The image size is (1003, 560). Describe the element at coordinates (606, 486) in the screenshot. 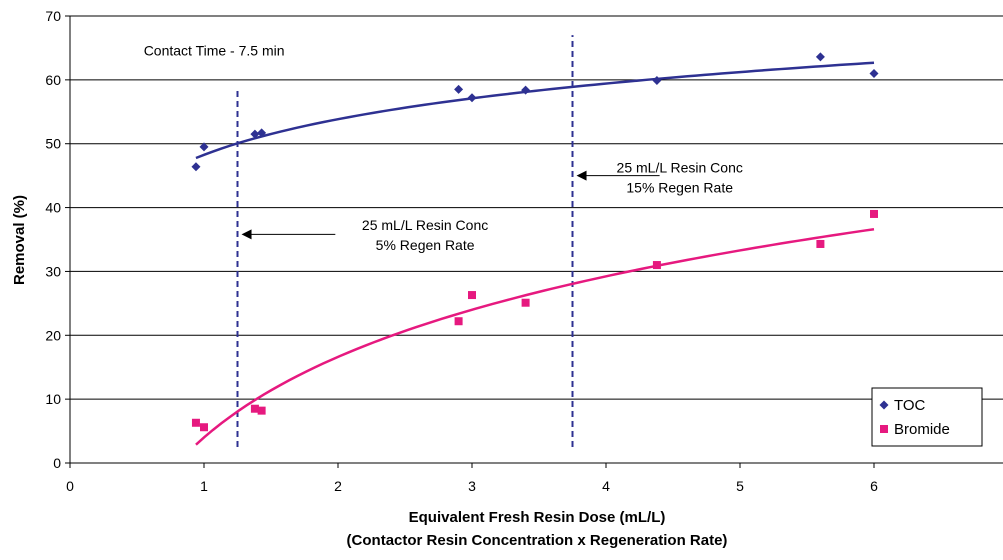

I see `x-tick-label: 4` at that location.